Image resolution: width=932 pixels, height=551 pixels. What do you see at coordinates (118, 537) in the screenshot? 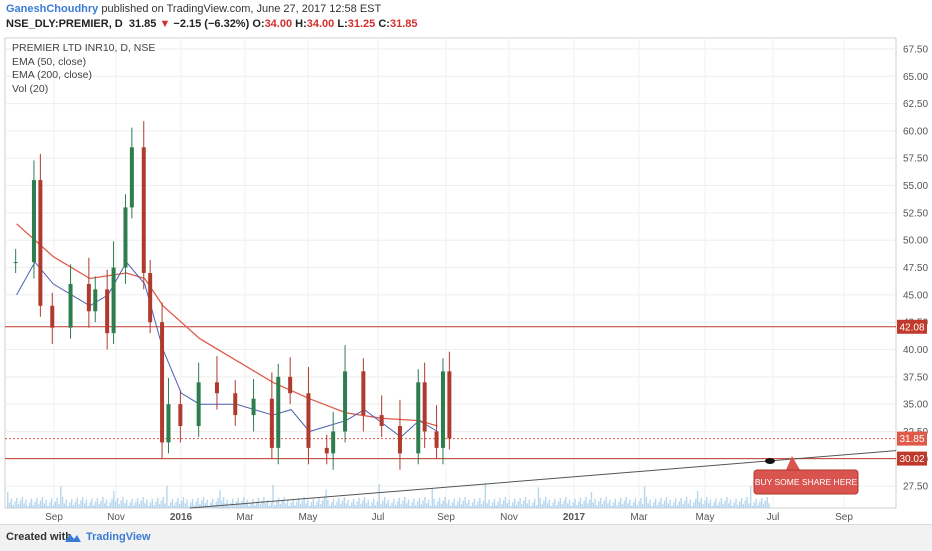
I see `tradingview-brand-link: TradingView` at bounding box center [118, 537].